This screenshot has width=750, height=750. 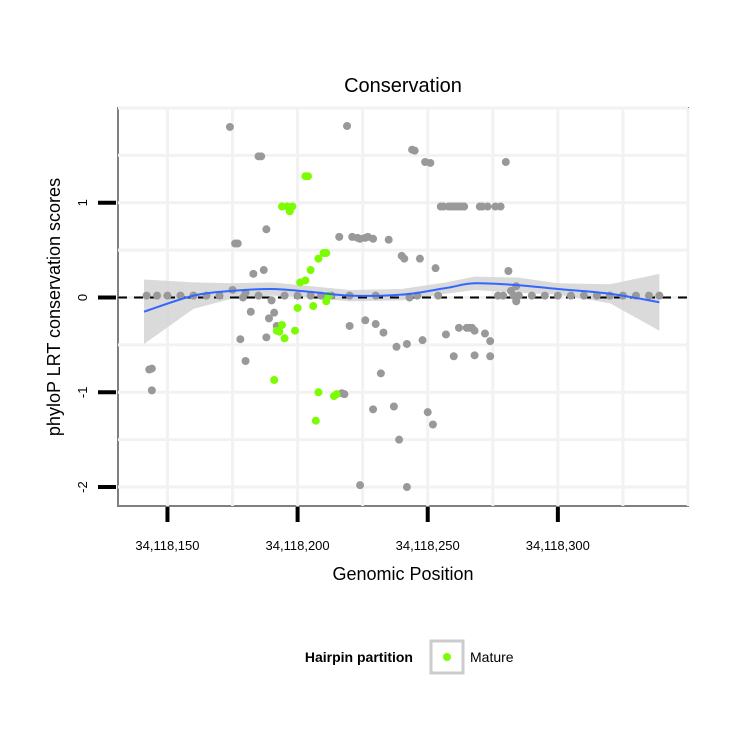 I want to click on x-axis-label: Genomic Position, so click(x=402, y=574).